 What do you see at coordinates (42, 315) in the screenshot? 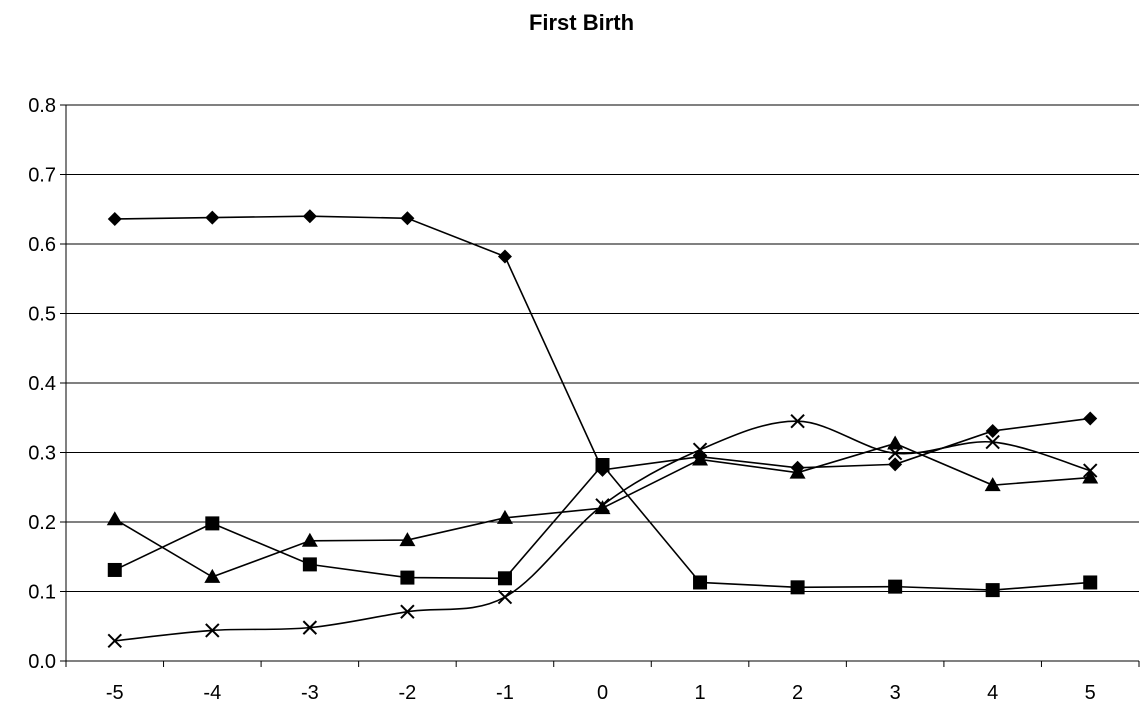
I see `y-tick-label: 0.5` at bounding box center [42, 315].